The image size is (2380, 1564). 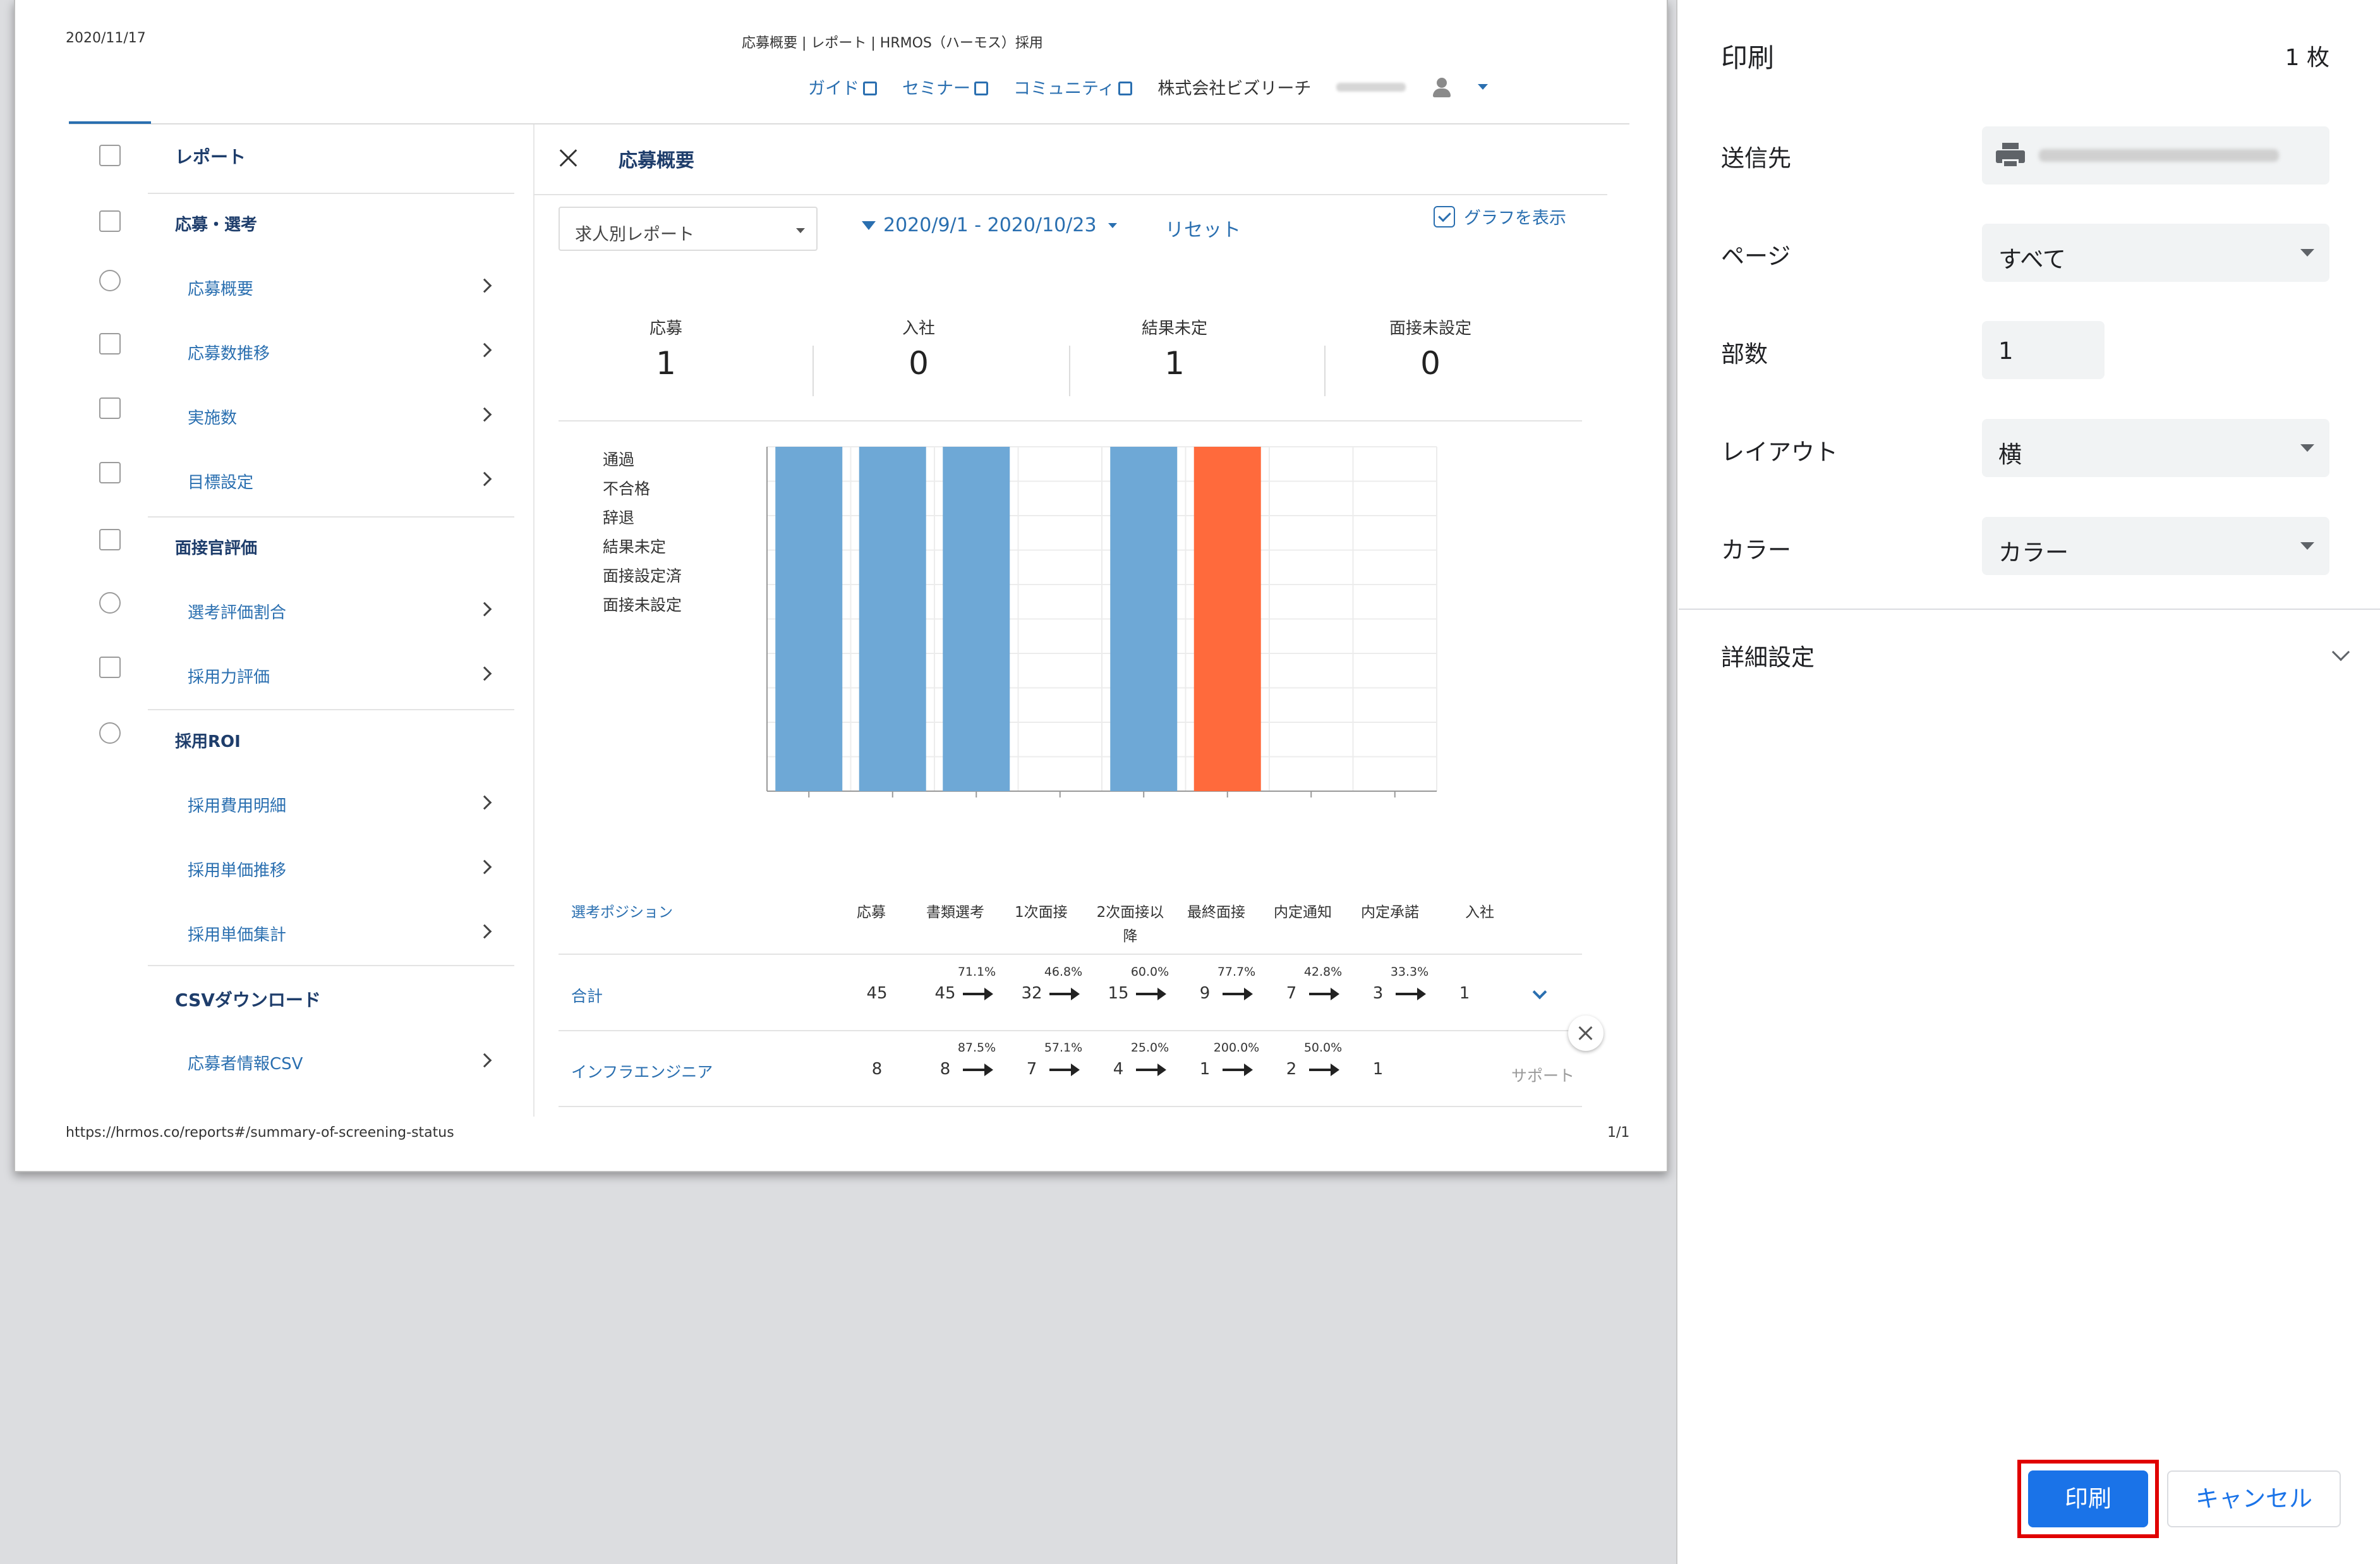 I want to click on col-header-first-interview: 1次面接, so click(x=1041, y=912).